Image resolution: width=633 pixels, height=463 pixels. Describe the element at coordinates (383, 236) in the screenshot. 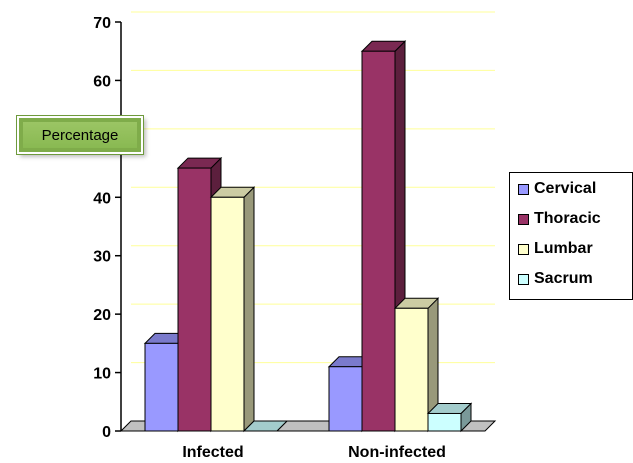

I see `bar-thoracic-non-infected` at that location.